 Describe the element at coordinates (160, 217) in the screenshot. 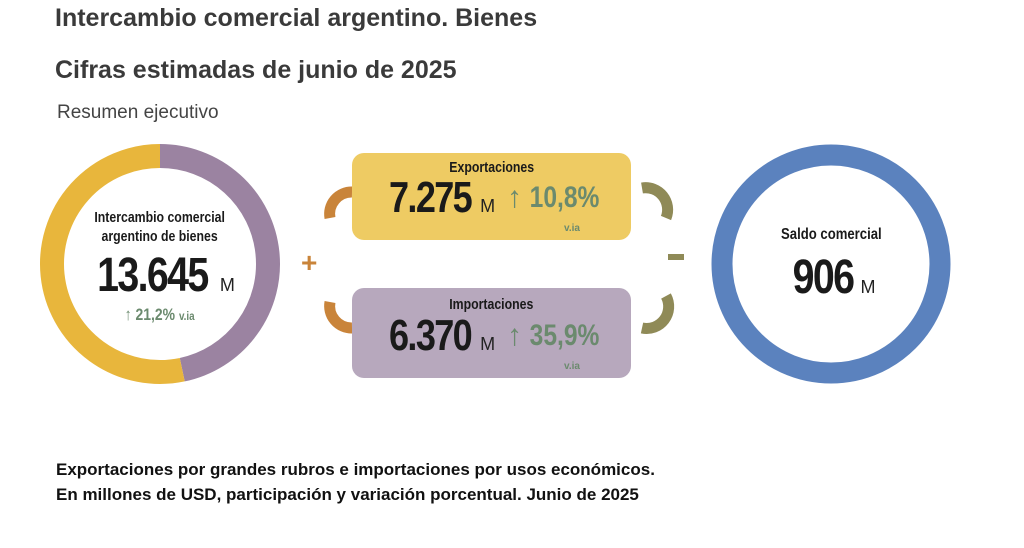

I see `total-label-1: Intercambio comercial` at that location.